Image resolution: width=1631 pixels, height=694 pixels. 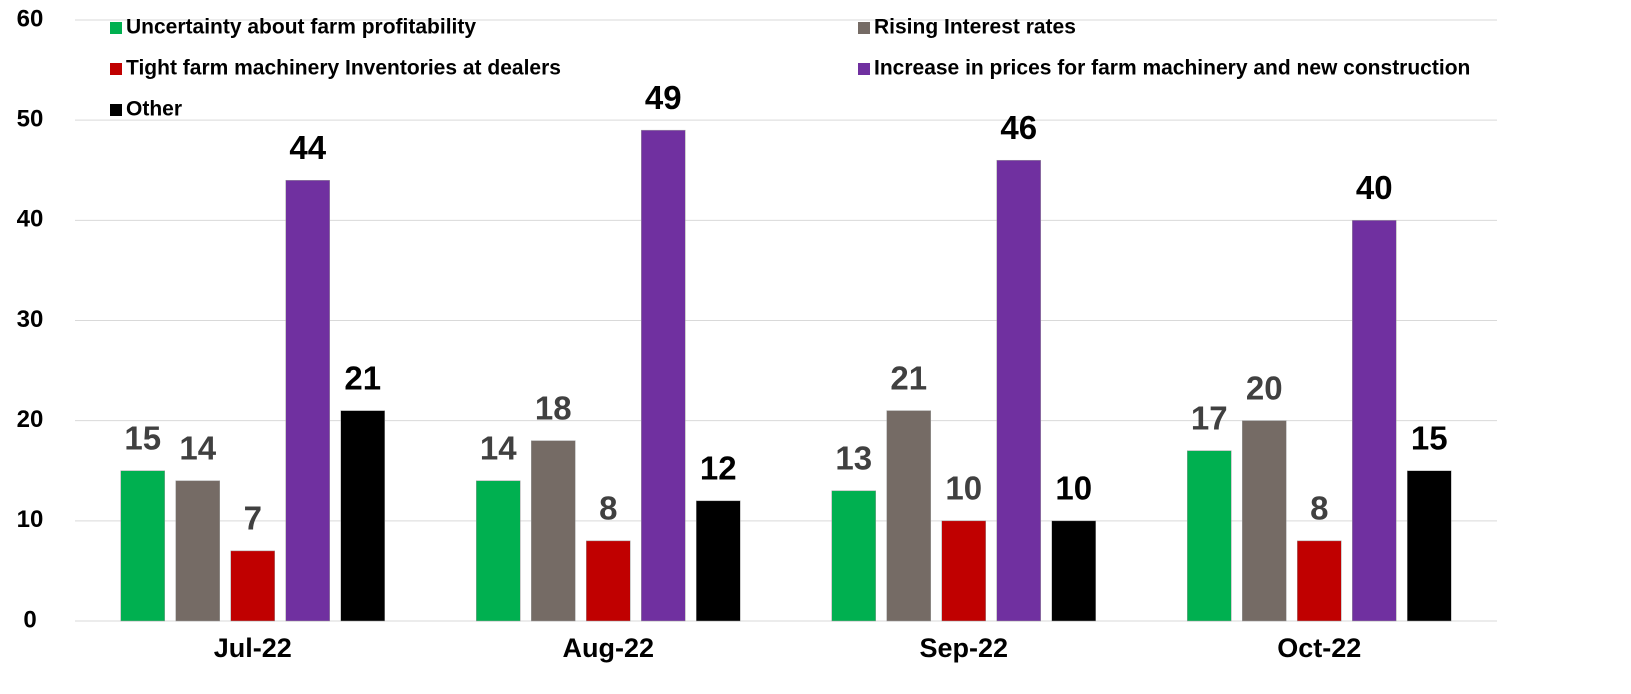 What do you see at coordinates (553, 407) in the screenshot?
I see `data-label: 18` at bounding box center [553, 407].